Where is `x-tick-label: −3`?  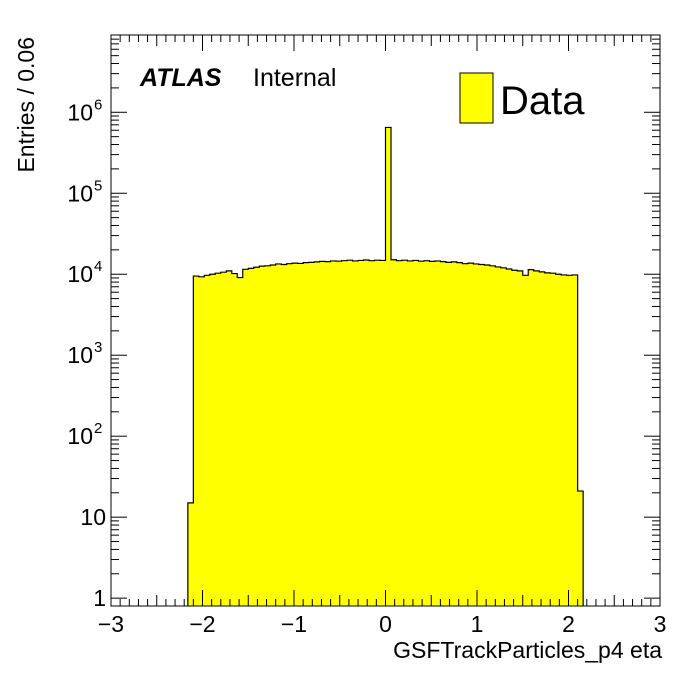
x-tick-label: −3 is located at coordinates (111, 624).